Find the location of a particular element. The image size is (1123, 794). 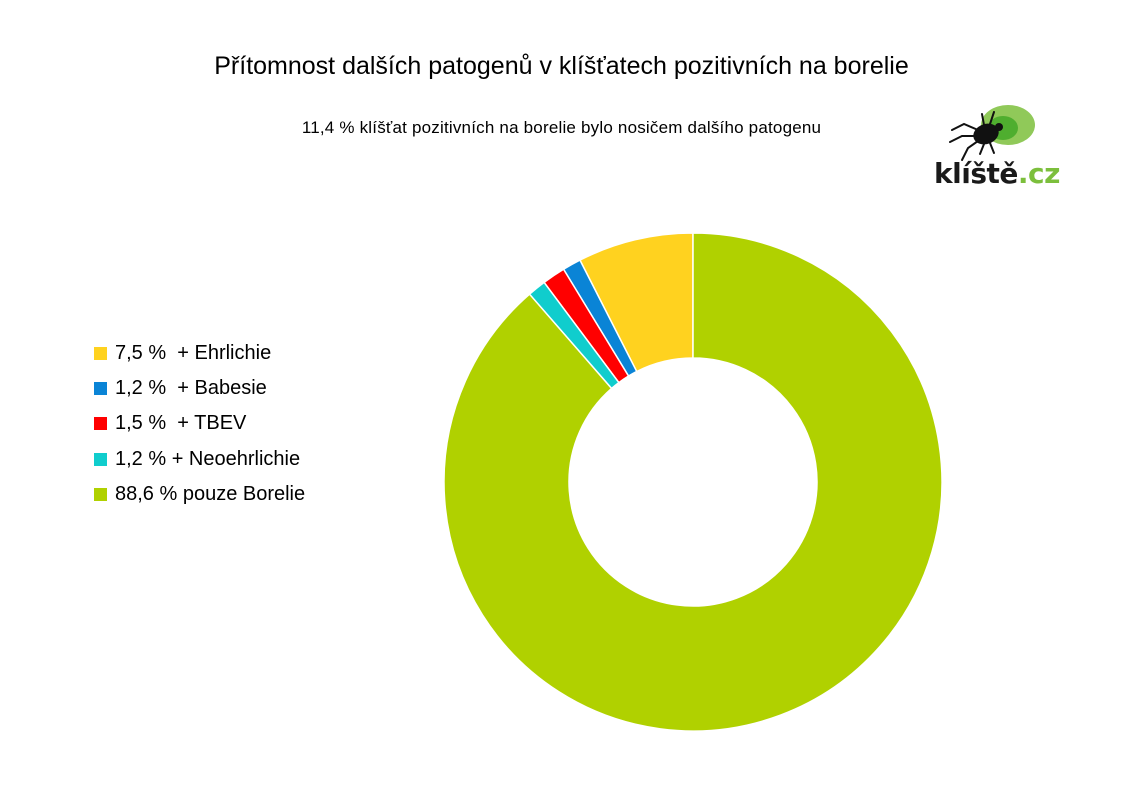

legend-label-0: 7,5 % + Ehrlichie is located at coordinates (193, 353).